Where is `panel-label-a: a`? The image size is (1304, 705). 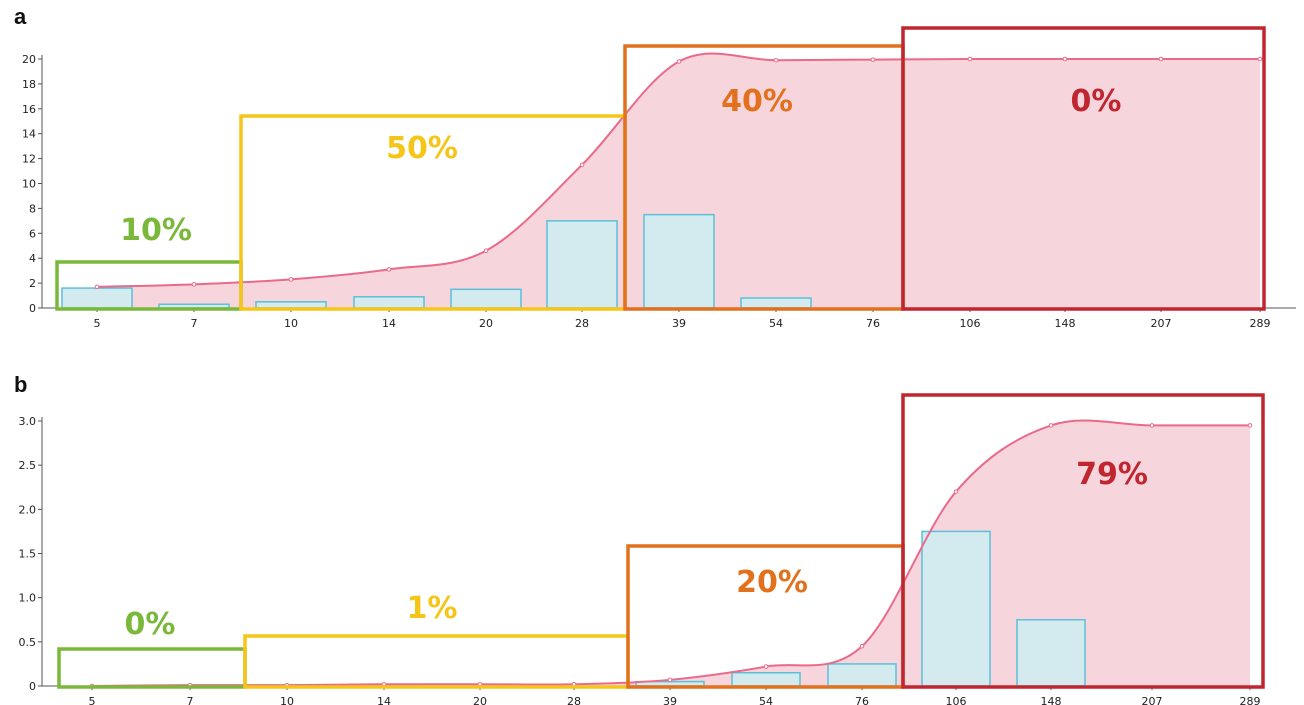
panel-label-a: a is located at coordinates (20, 16).